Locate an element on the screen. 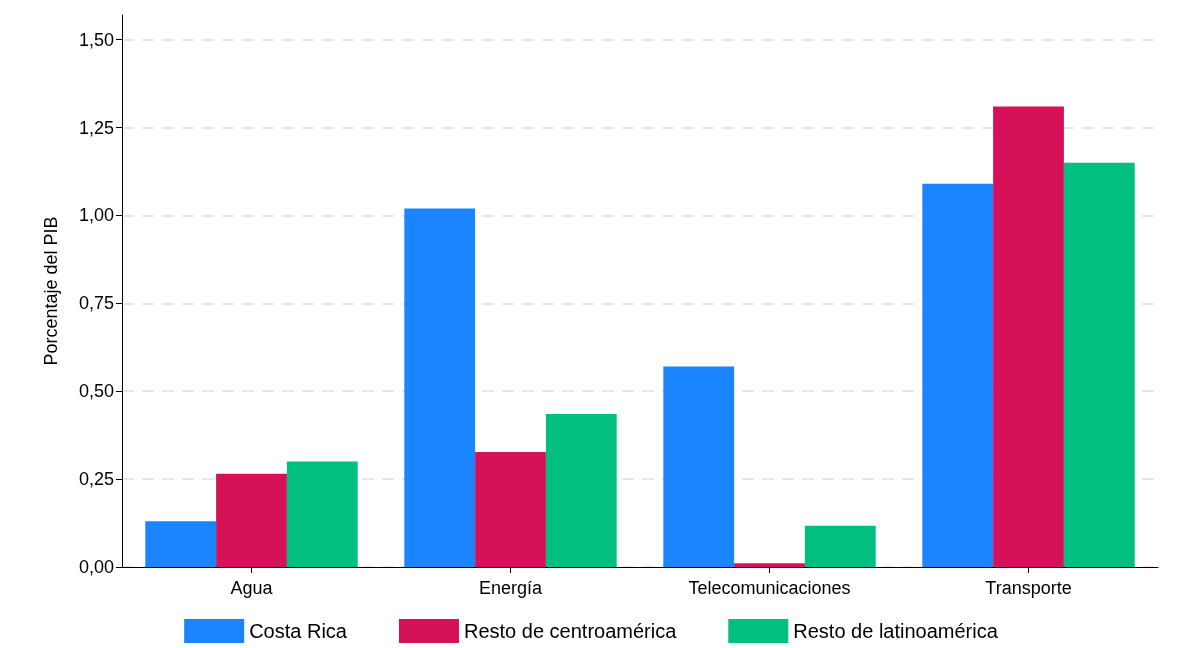 This screenshot has height=648, width=1182. y-tick-label: 0,50 is located at coordinates (96, 391).